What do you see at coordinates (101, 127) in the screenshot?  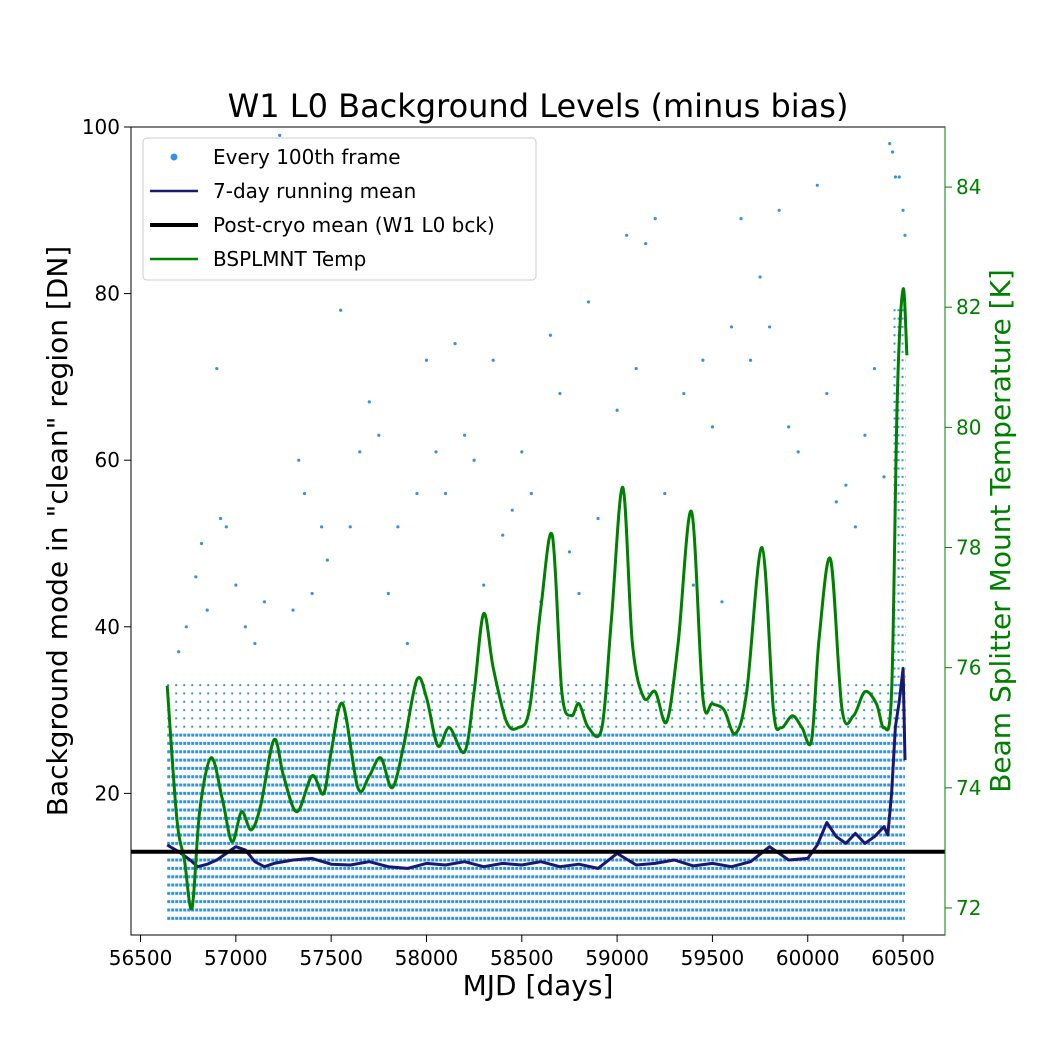 I see `y-tick-label: 100` at bounding box center [101, 127].